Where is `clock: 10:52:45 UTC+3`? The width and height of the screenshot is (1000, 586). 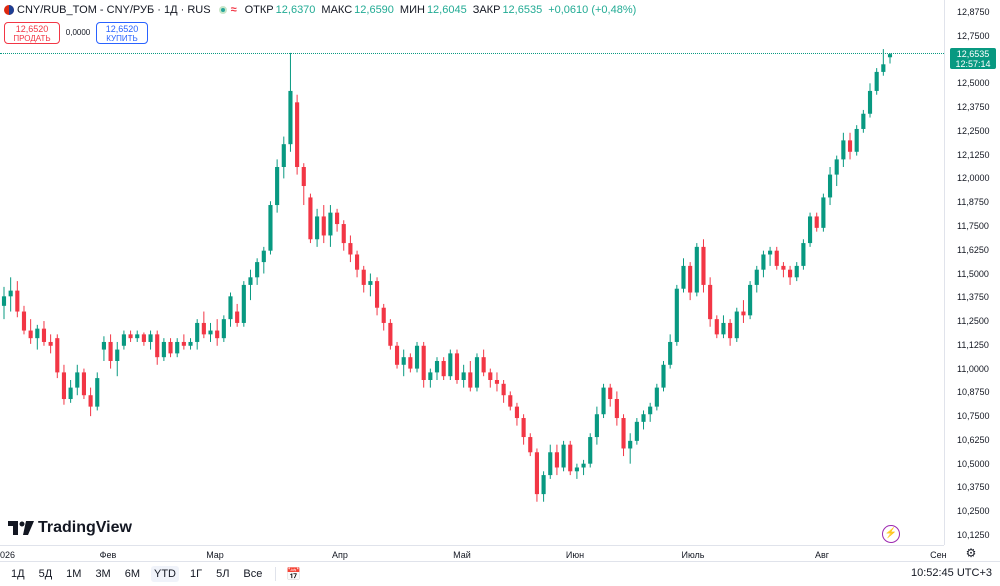
clock: 10:52:45 UTC+3 is located at coordinates (951, 573).